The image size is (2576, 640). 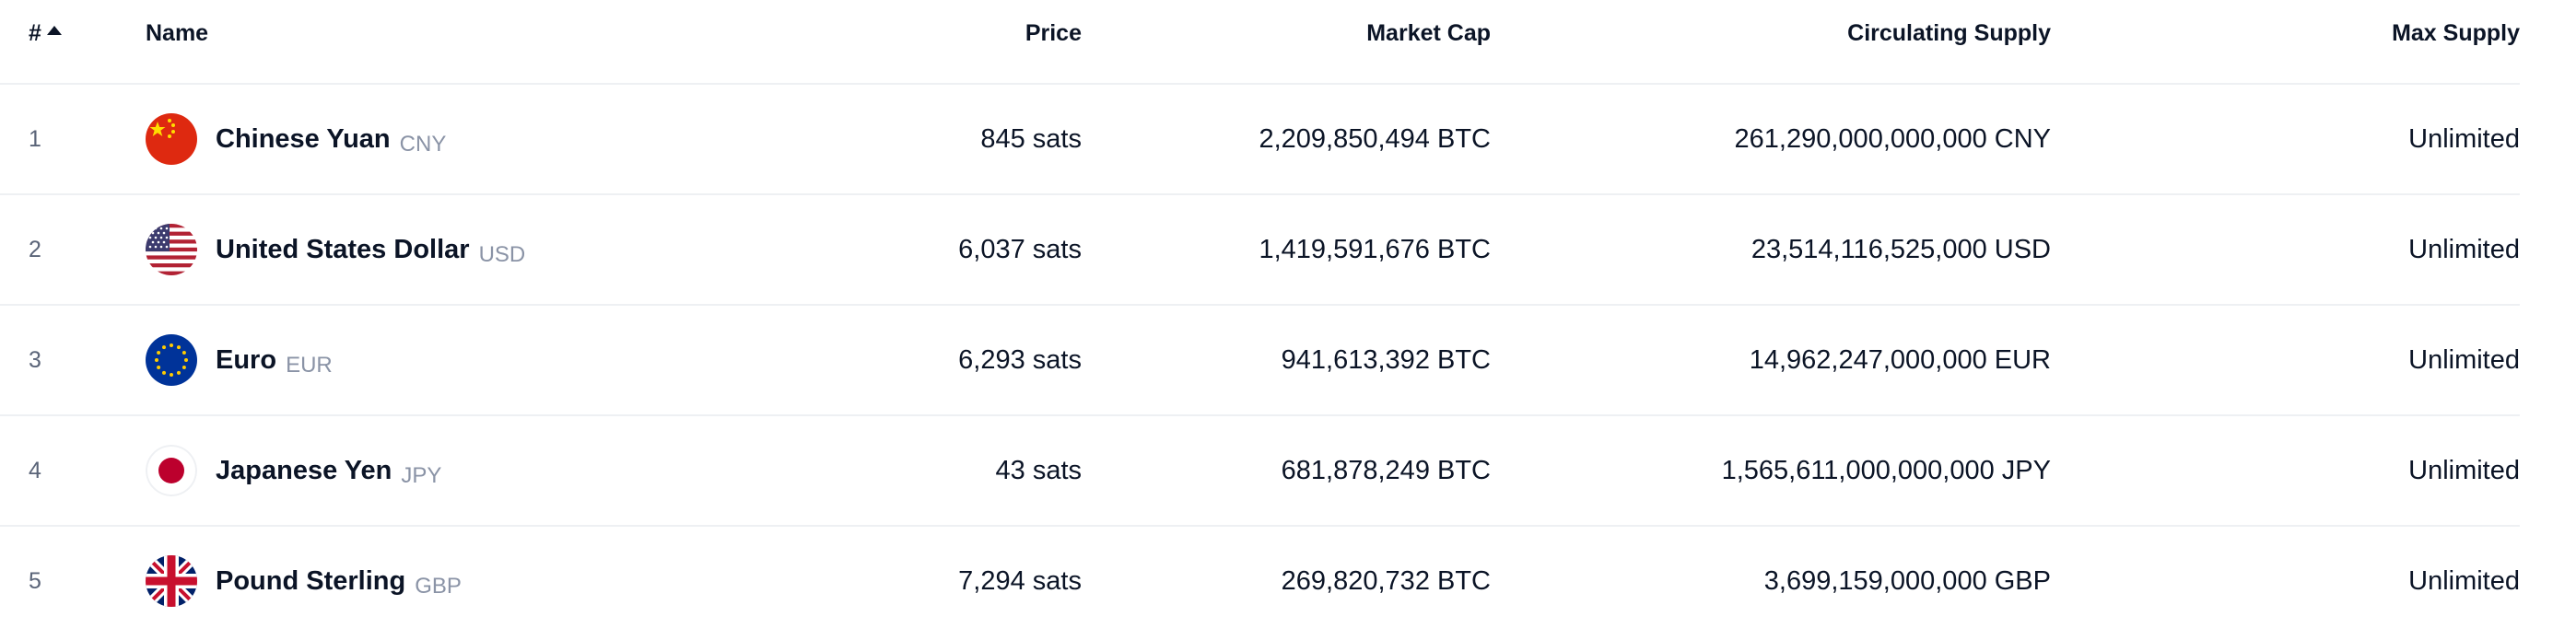 What do you see at coordinates (177, 33) in the screenshot?
I see `name-header: Name` at bounding box center [177, 33].